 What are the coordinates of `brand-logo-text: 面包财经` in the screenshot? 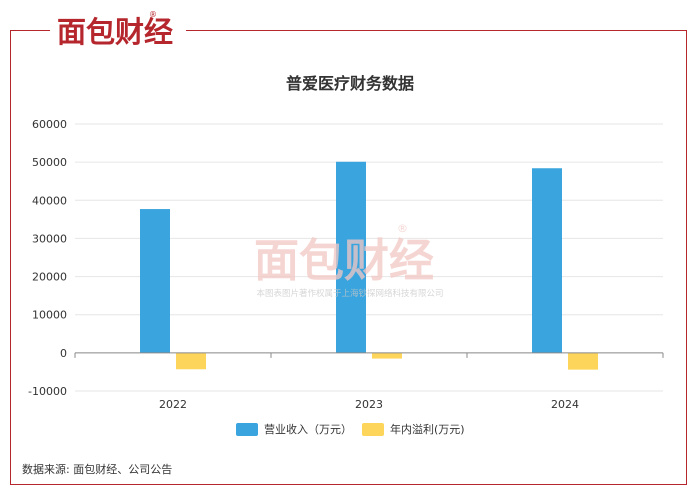 It's located at (115, 32).